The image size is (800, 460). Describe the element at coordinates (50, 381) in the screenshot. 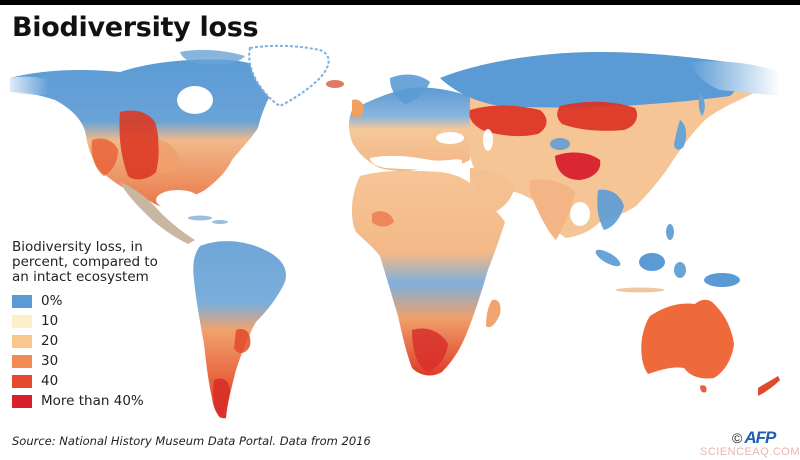

I see `legend-label: 40` at that location.